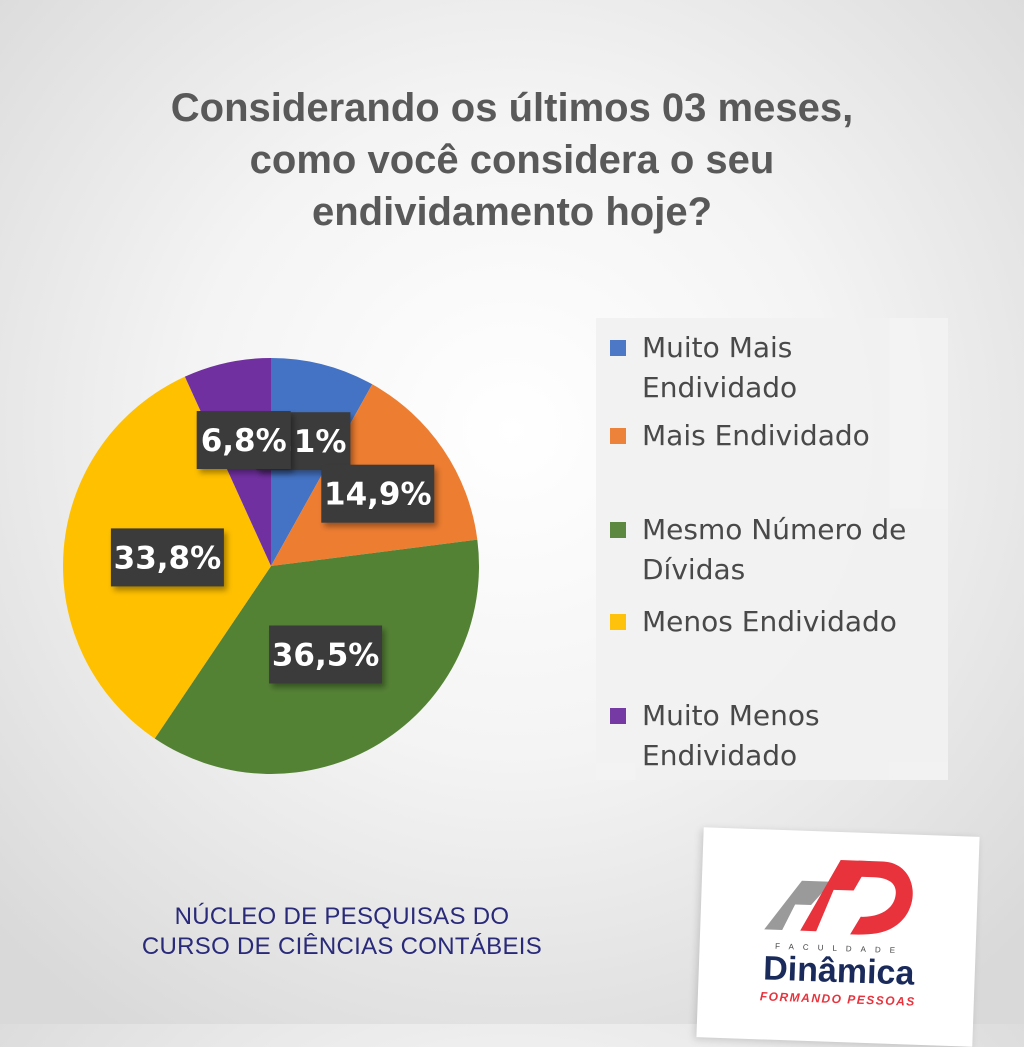  What do you see at coordinates (838, 897) in the screenshot?
I see `faculdade-dinamica-logo-mark` at bounding box center [838, 897].